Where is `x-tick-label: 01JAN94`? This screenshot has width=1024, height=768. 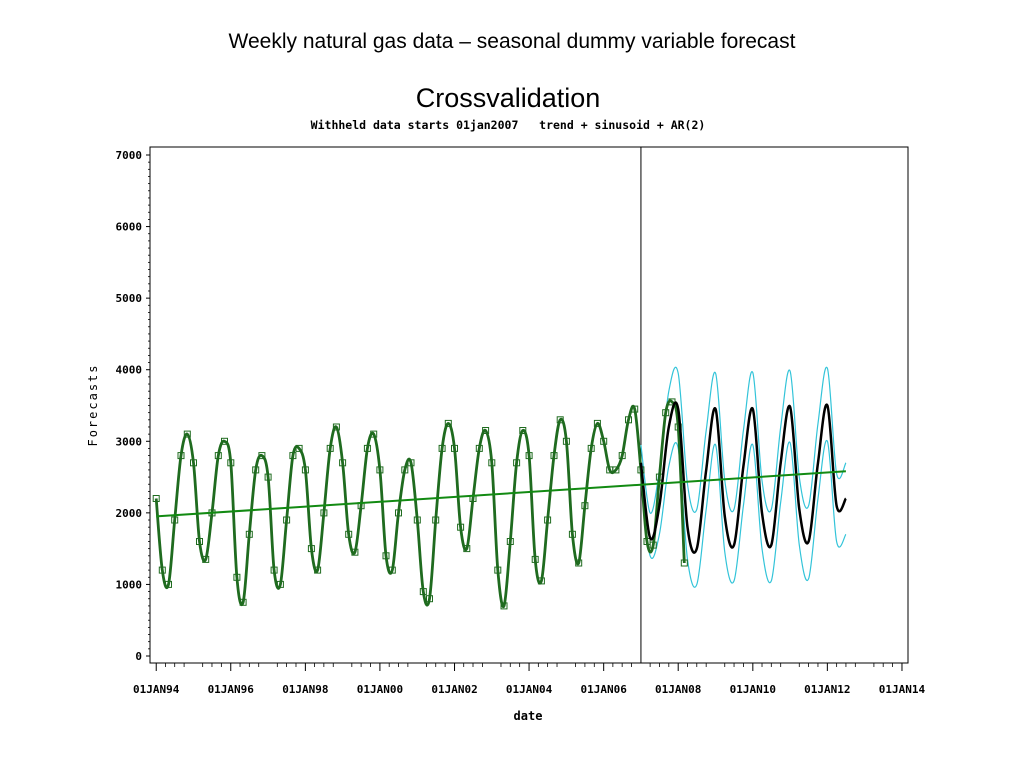 x-tick-label: 01JAN94 is located at coordinates (156, 689).